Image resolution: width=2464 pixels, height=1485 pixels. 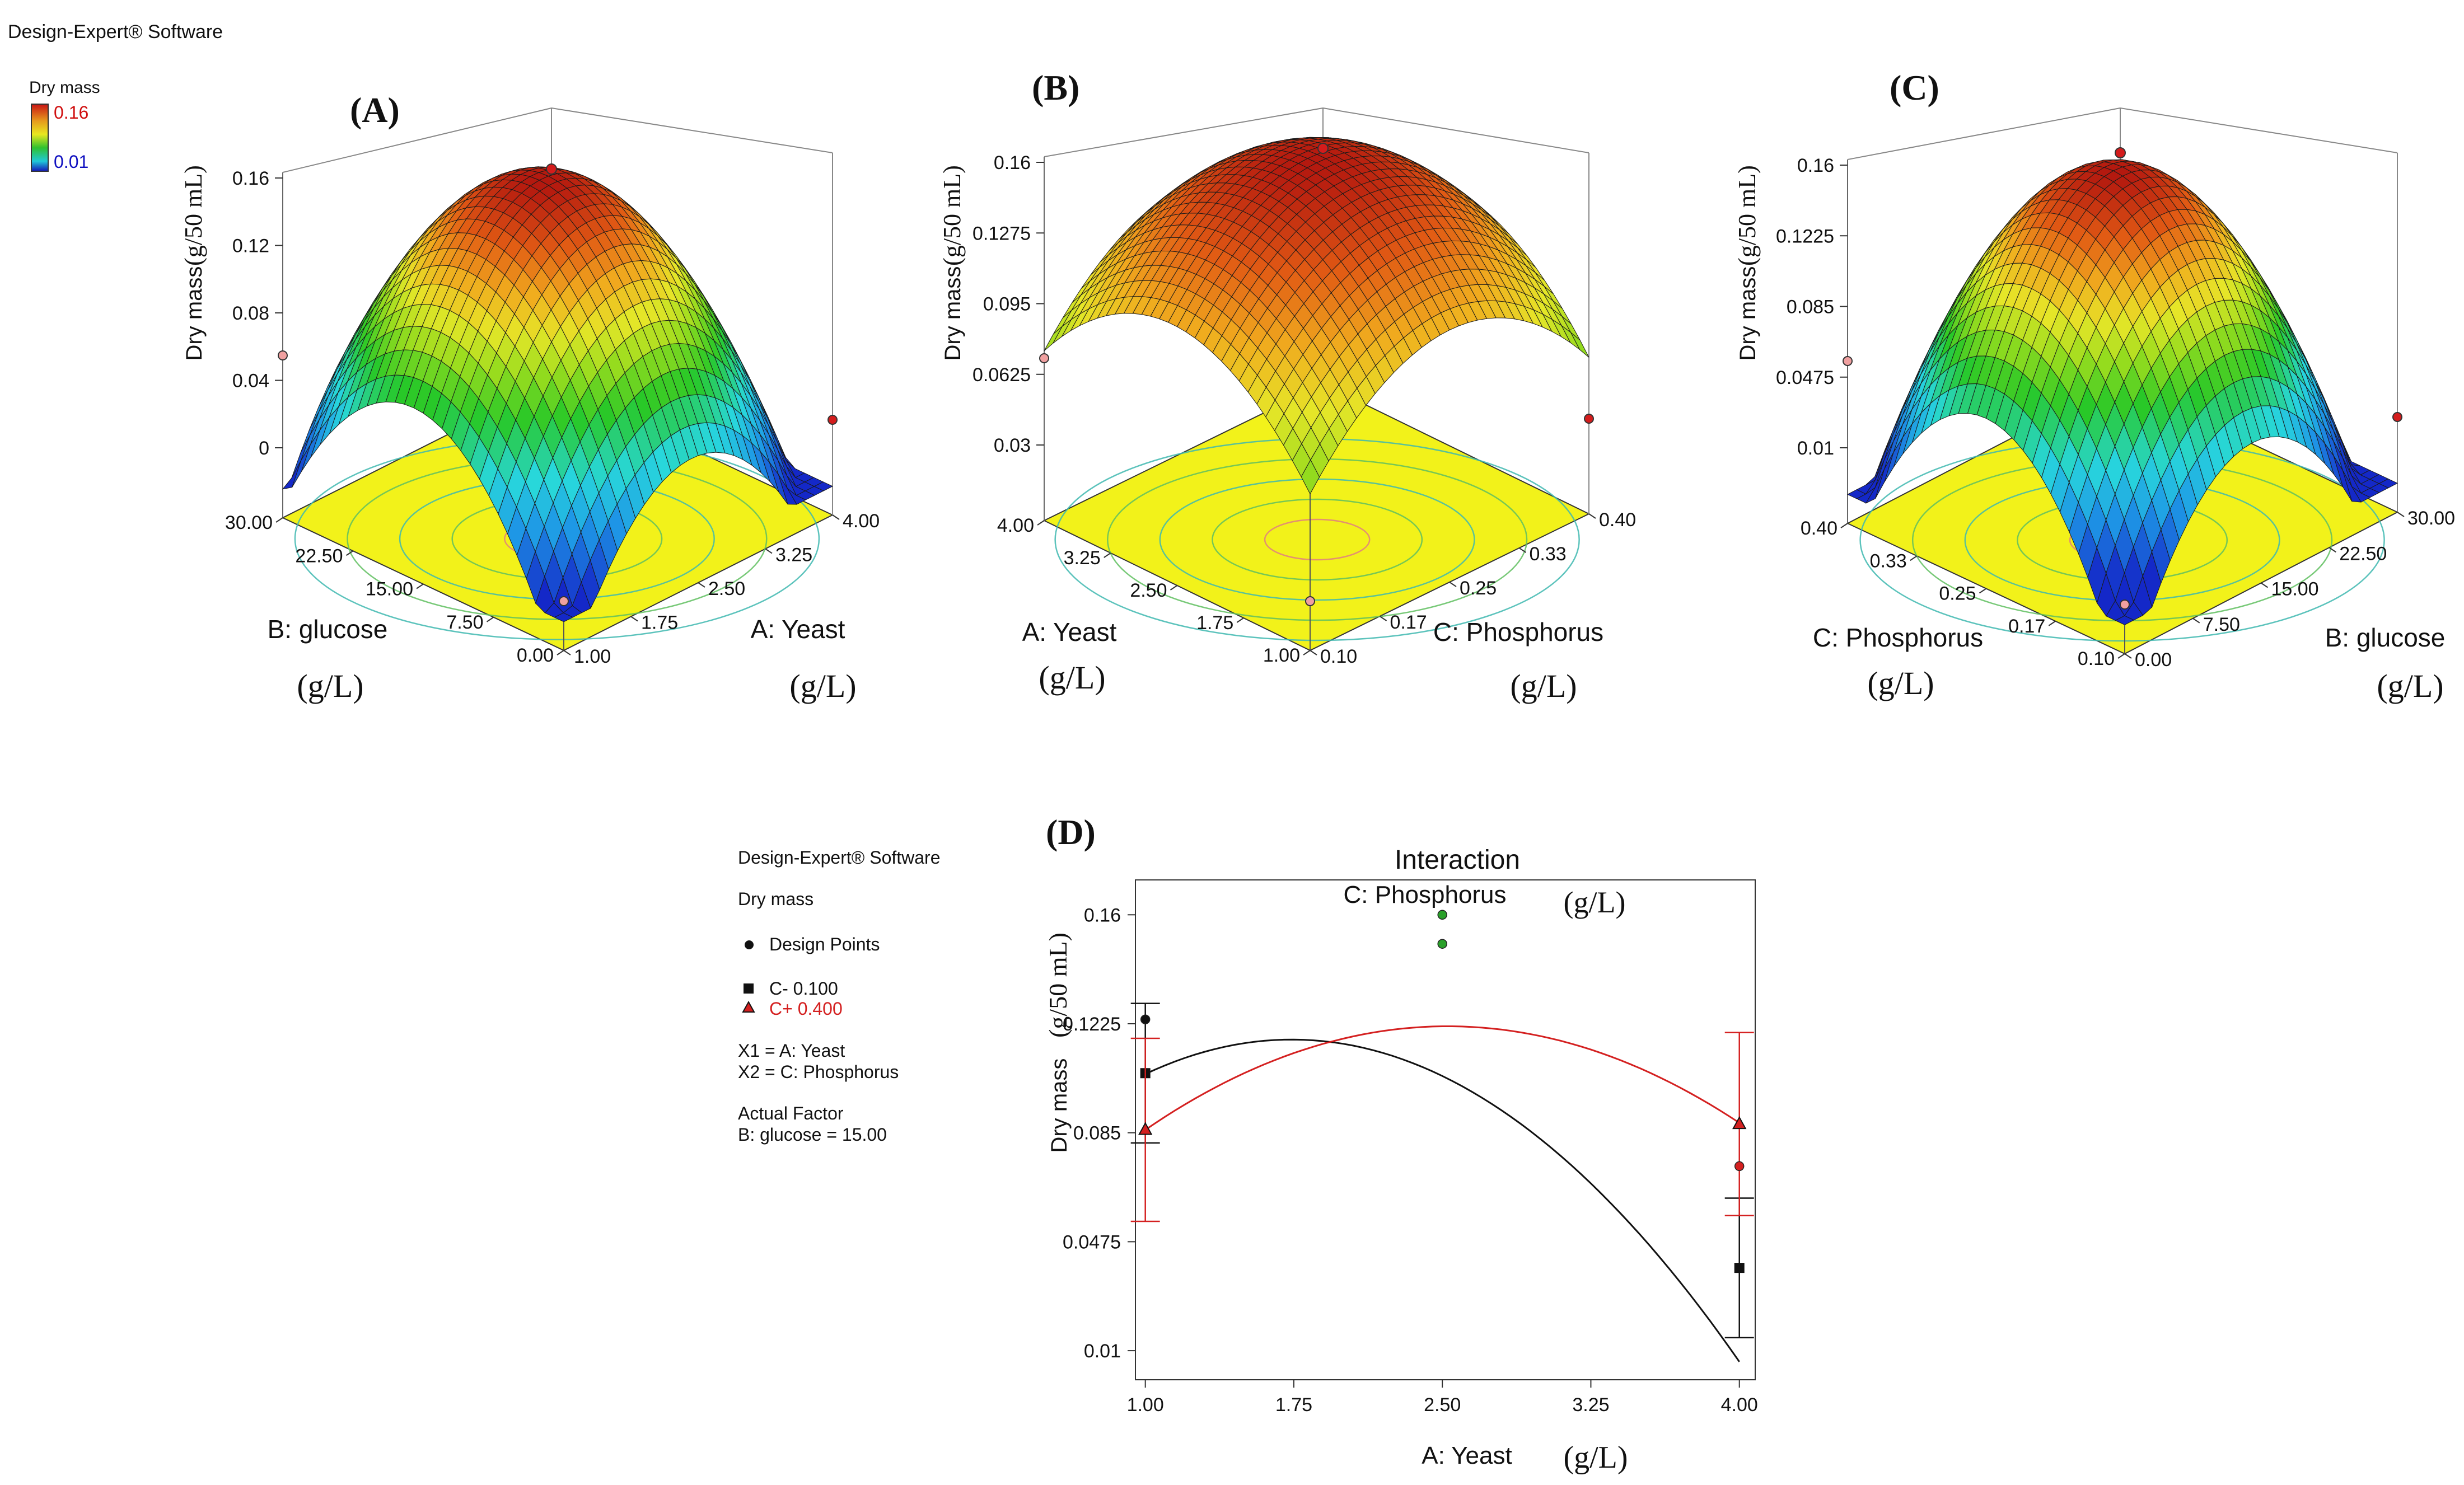 What do you see at coordinates (1819, 529) in the screenshot?
I see `left-axis-tick-label: 0.40` at bounding box center [1819, 529].